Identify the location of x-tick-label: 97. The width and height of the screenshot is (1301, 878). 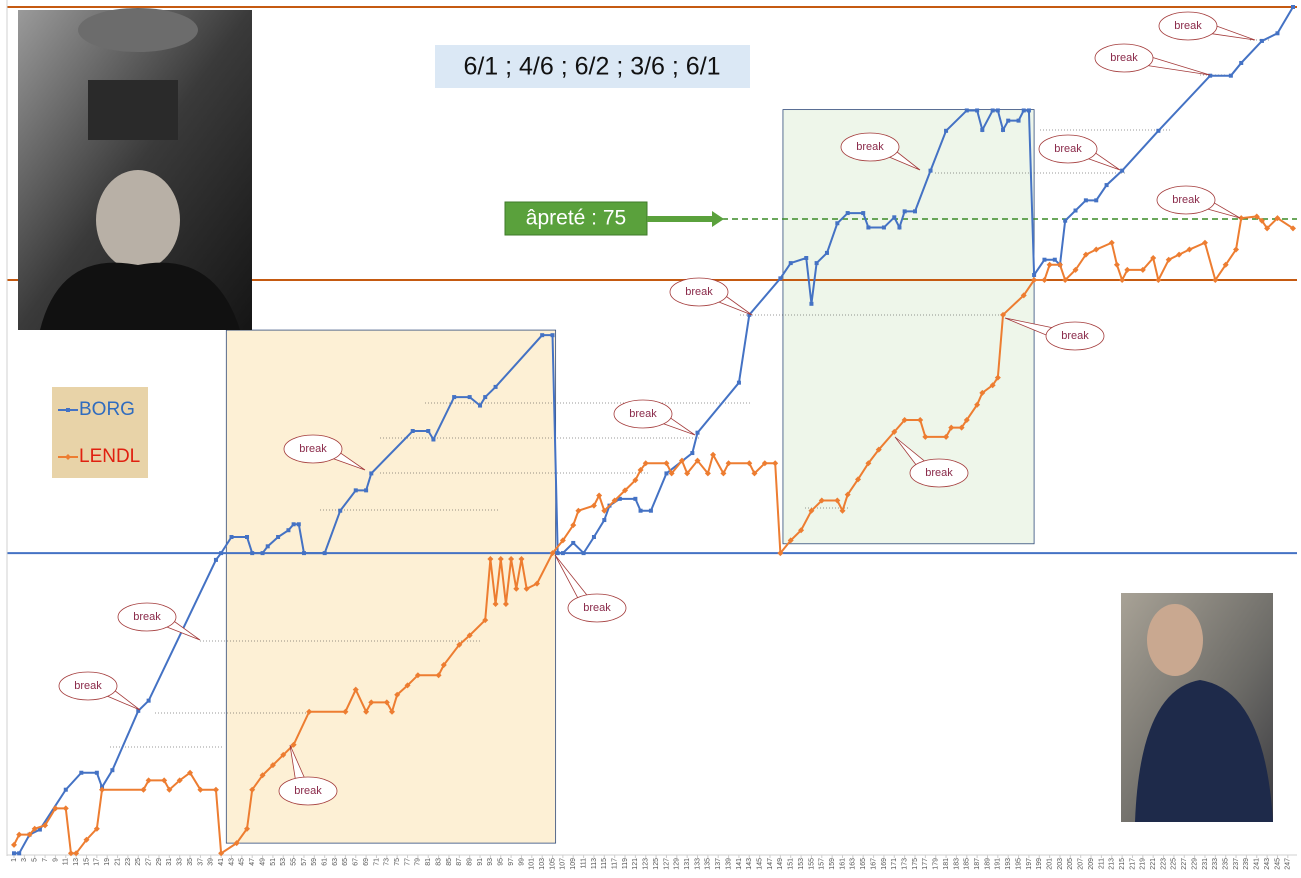
(511, 862).